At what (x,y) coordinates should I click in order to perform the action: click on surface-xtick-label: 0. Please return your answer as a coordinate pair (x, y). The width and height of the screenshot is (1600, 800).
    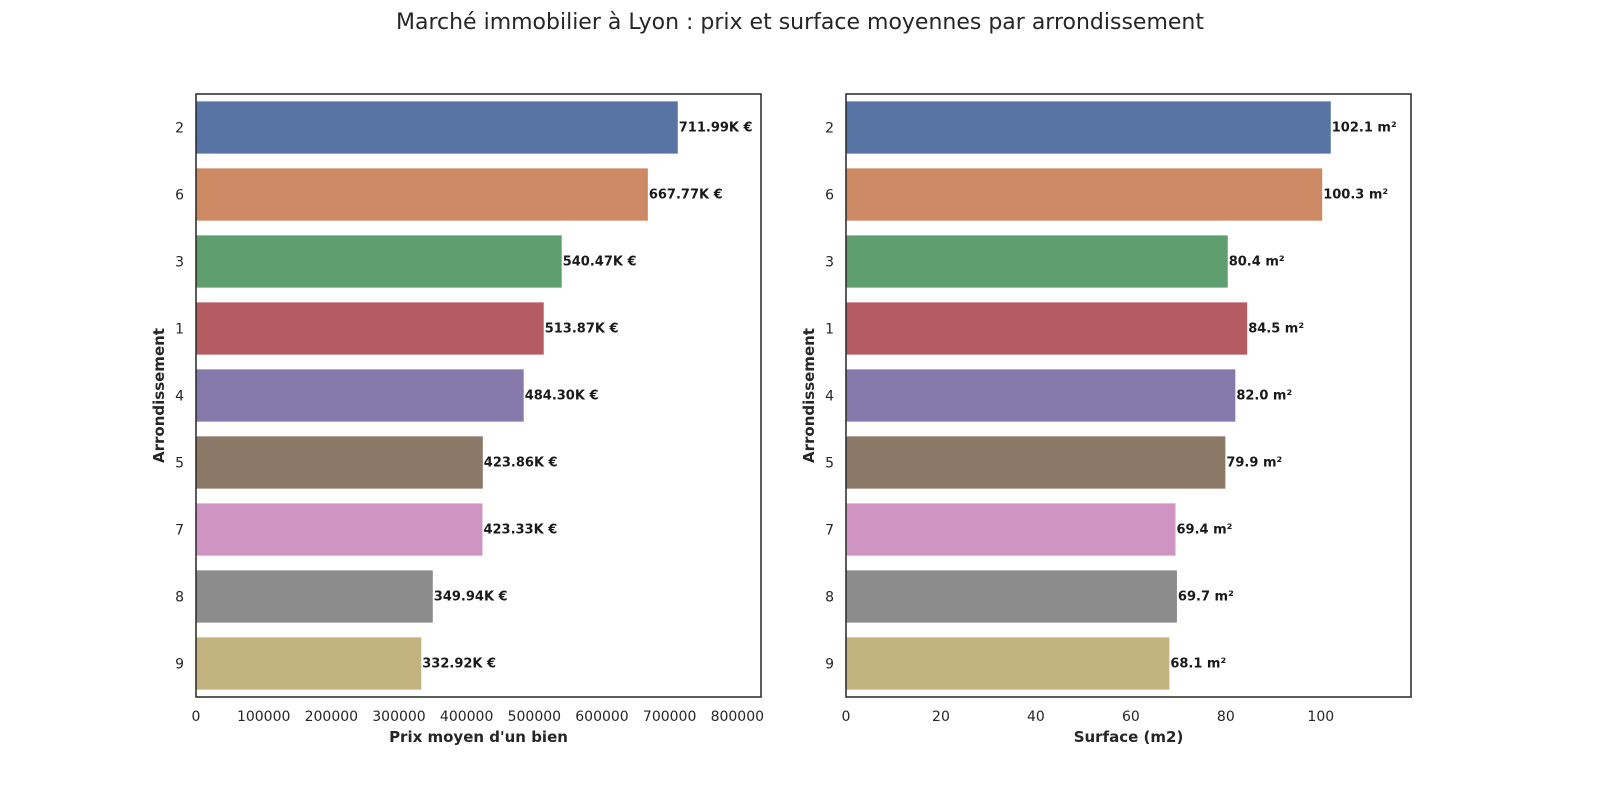
    Looking at the image, I should click on (846, 717).